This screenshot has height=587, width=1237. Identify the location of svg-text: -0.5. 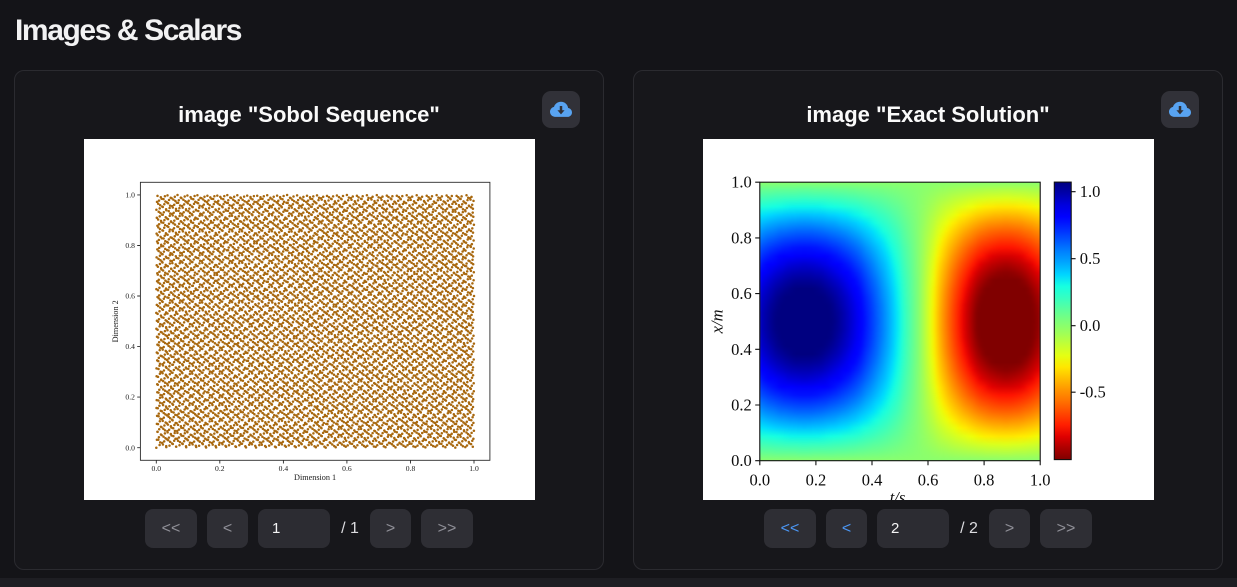
(1093, 392).